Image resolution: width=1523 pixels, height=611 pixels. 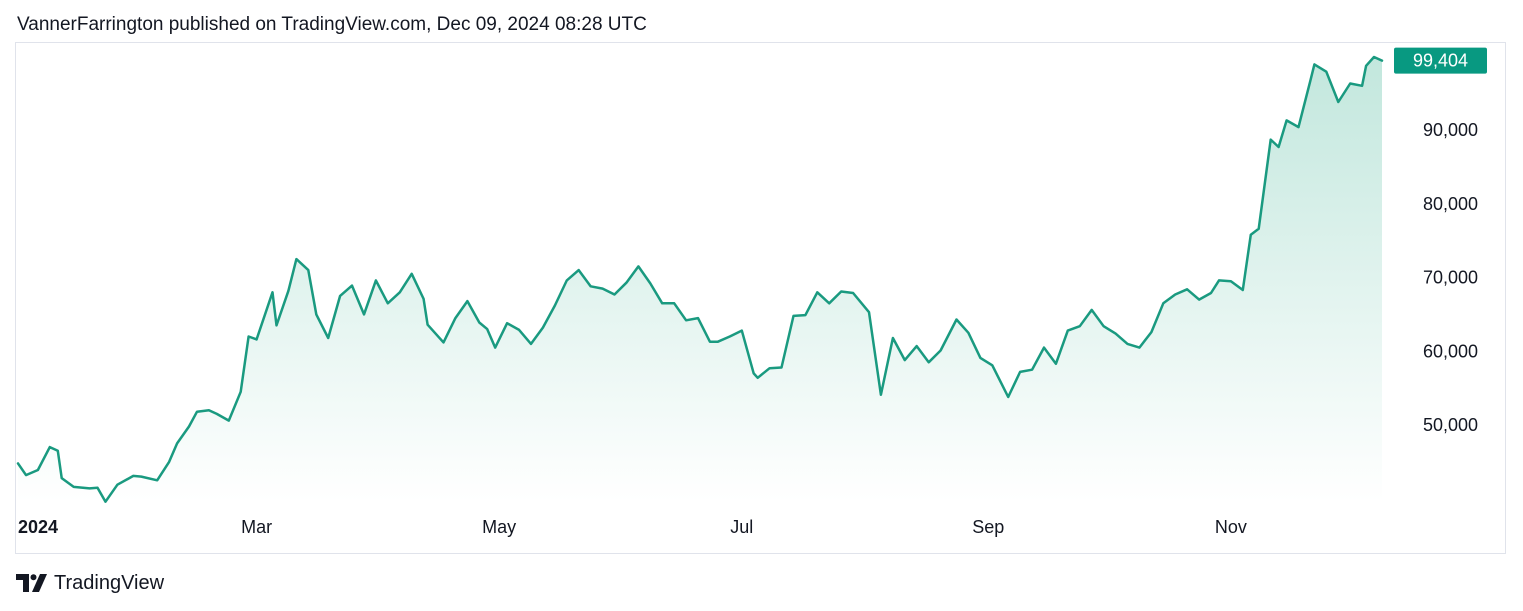 What do you see at coordinates (632, 527) in the screenshot?
I see `x-axis: 2024 Mar May Jul Sep Nov` at bounding box center [632, 527].